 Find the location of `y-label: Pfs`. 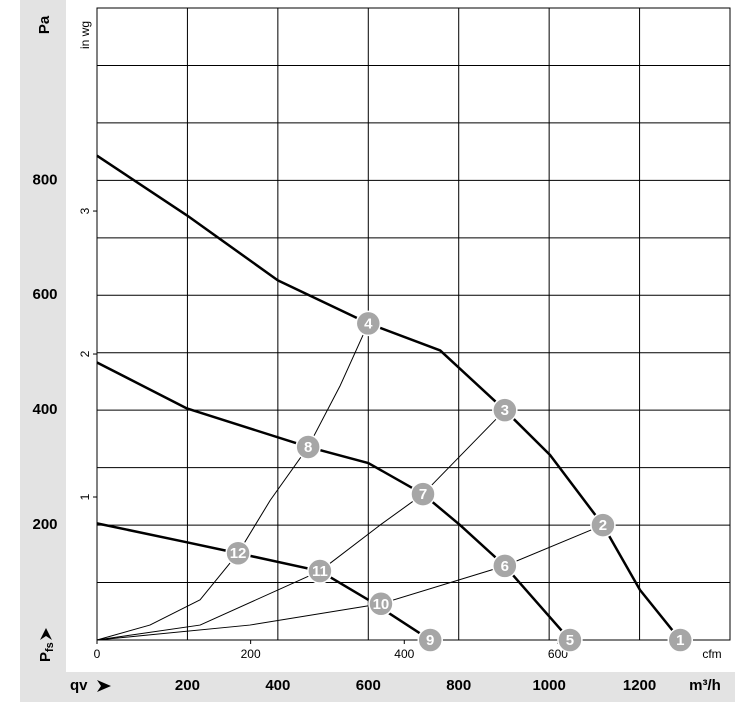

y-label: Pfs is located at coordinates (46, 652).